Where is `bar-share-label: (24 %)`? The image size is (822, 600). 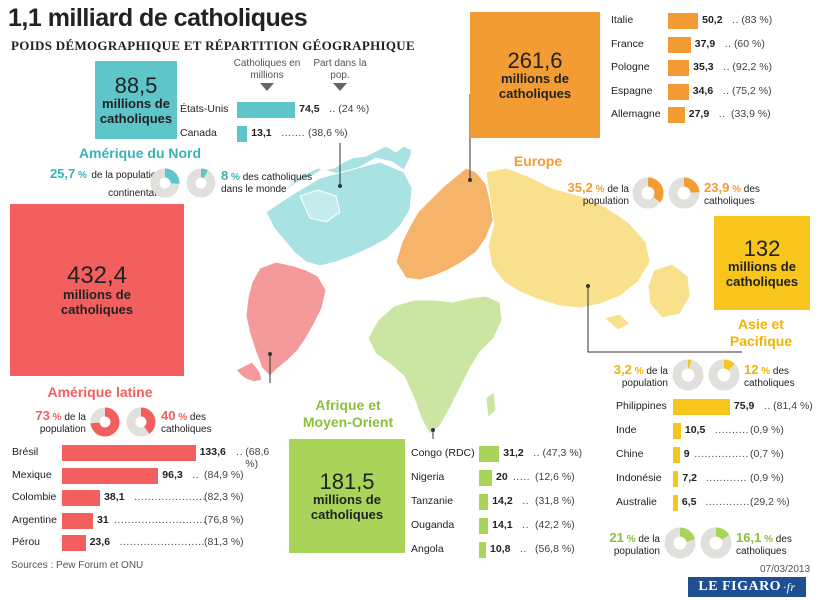
bar-share-label: (24 %) is located at coordinates (354, 109).